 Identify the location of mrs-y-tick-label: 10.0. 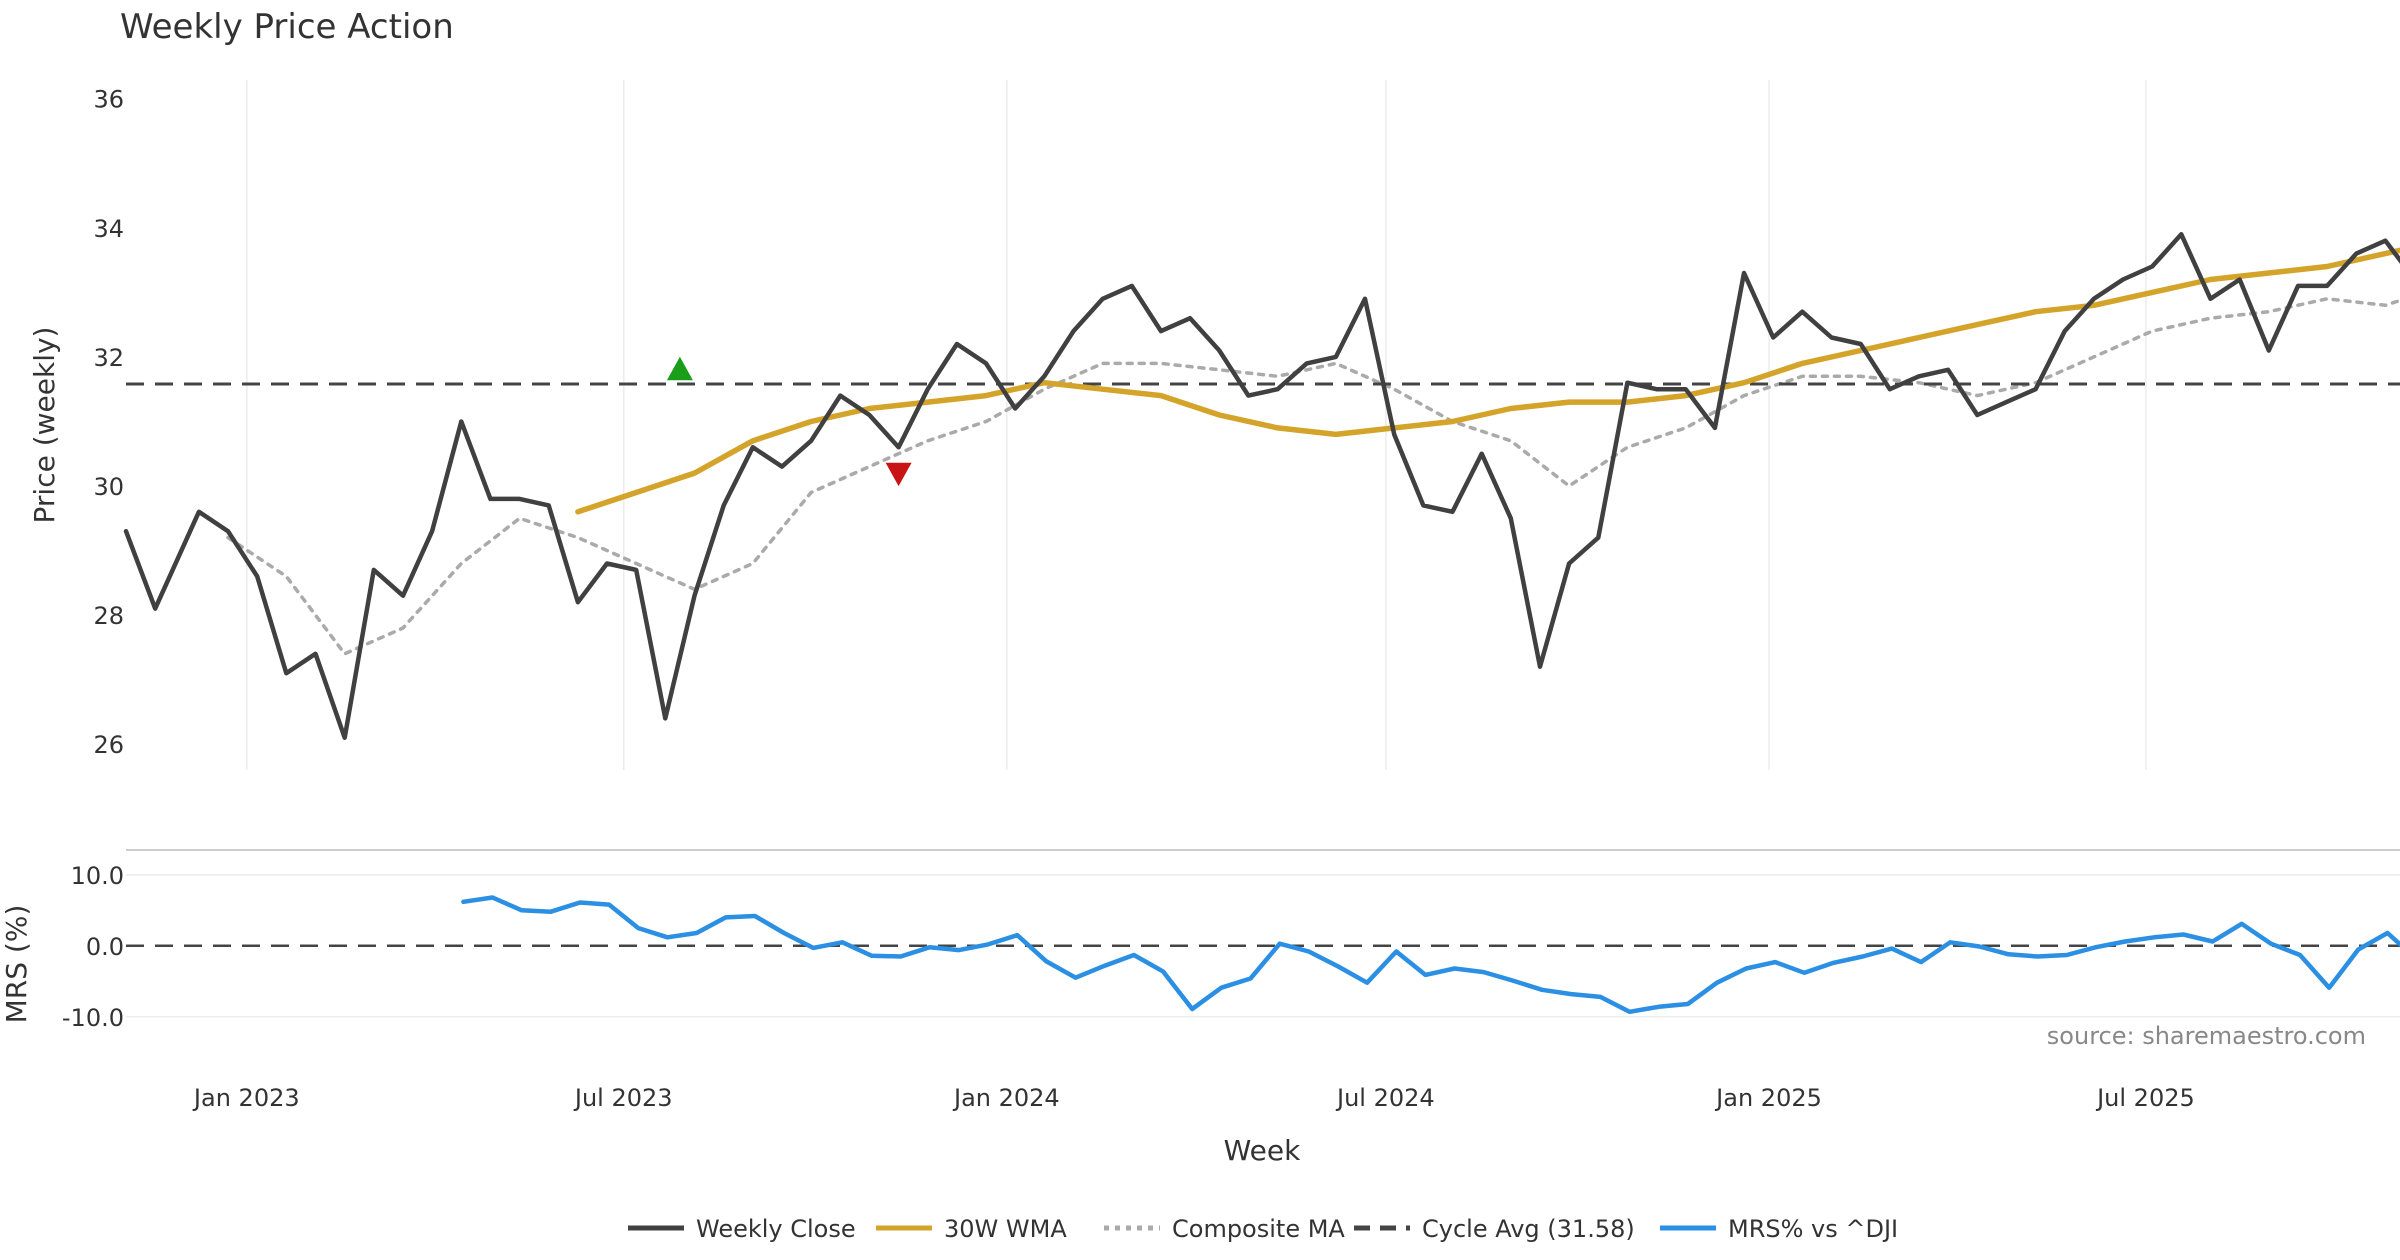
(97, 876).